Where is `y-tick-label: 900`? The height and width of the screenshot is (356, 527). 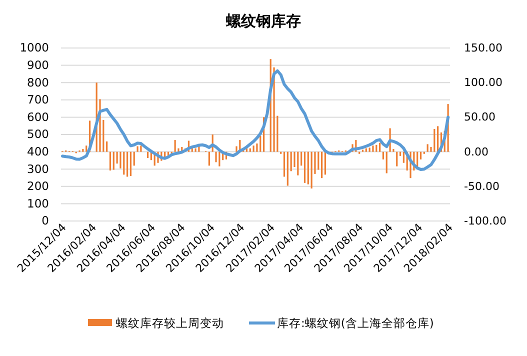
y-tick-label: 900 is located at coordinates (38, 65).